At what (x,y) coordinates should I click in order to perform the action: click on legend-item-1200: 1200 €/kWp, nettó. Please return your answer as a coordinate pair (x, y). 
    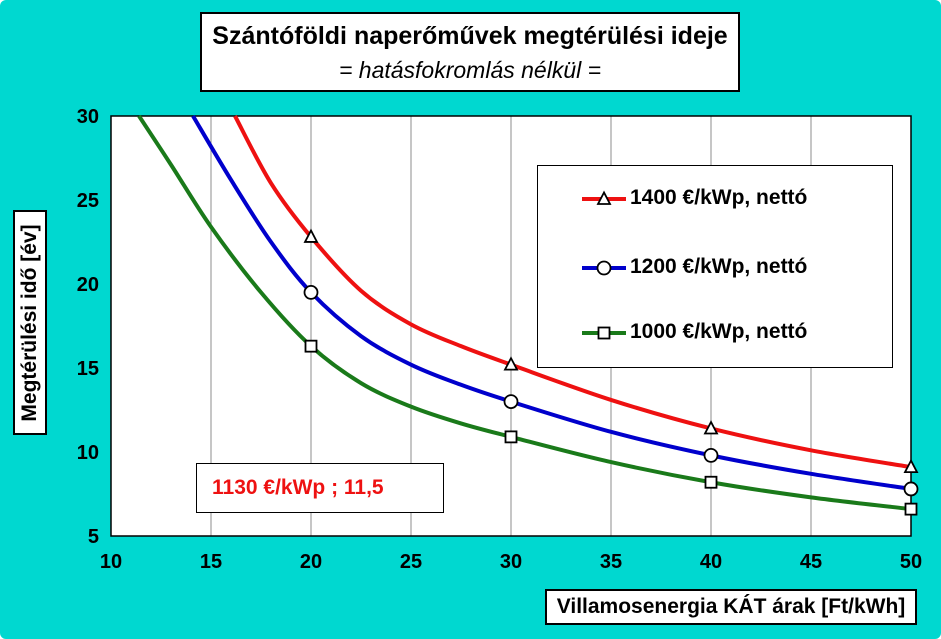
    Looking at the image, I should click on (730, 268).